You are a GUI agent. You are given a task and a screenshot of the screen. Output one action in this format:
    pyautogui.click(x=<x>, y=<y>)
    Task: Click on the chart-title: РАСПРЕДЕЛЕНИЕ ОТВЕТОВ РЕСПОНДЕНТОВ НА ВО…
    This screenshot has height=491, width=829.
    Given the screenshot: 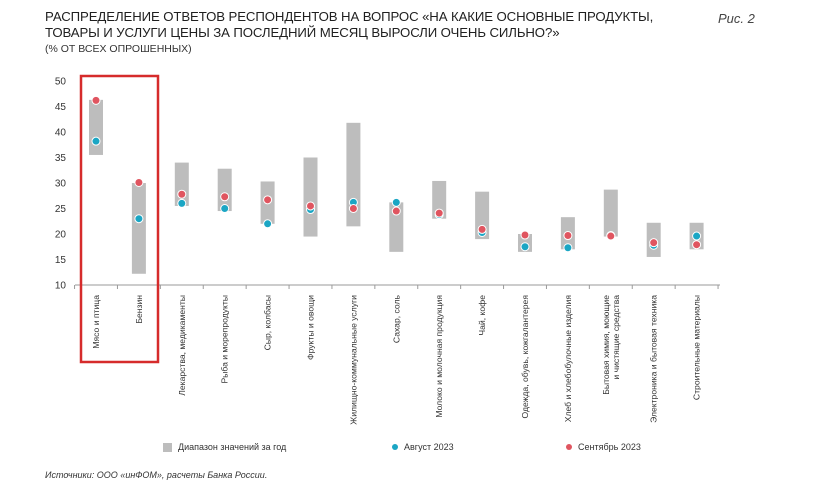 What is the action you would take?
    pyautogui.click(x=349, y=24)
    